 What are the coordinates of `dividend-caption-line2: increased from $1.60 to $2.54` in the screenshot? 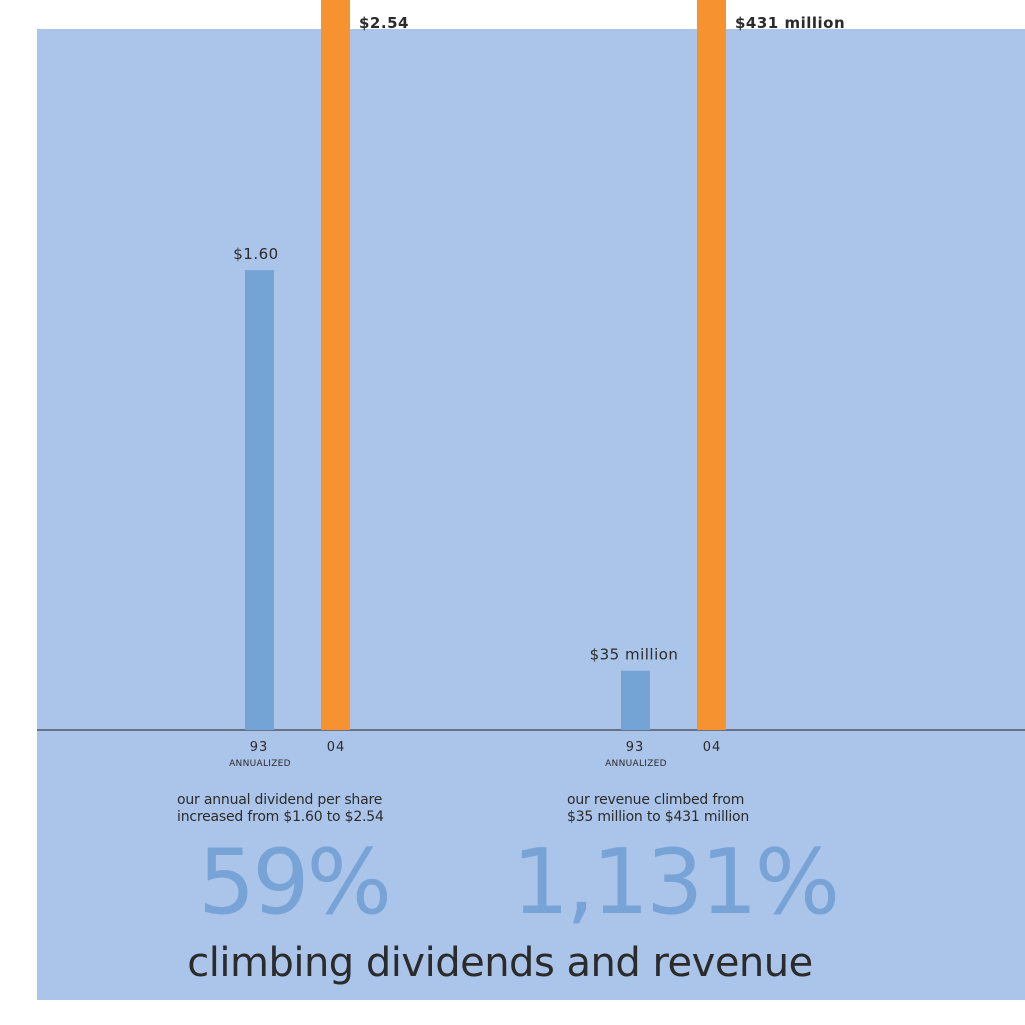 It's located at (280, 817).